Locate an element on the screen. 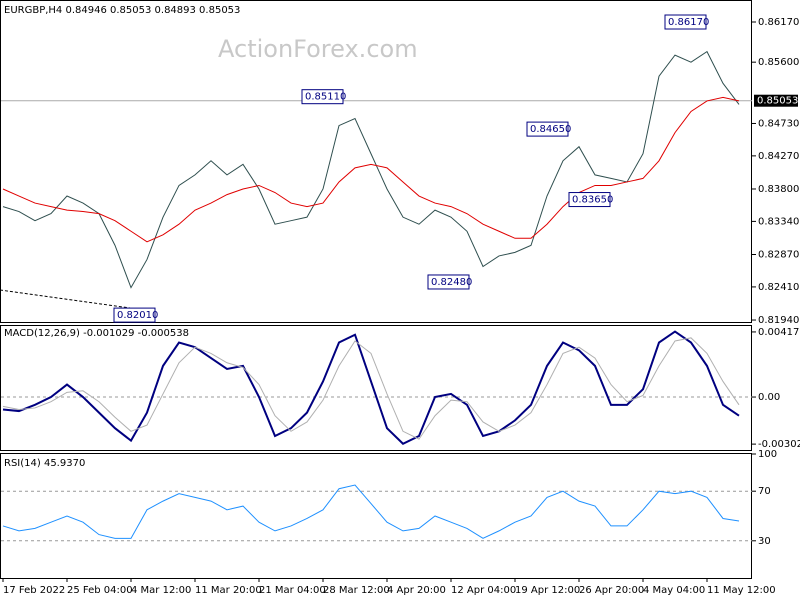  last-price-label: 0.85053 is located at coordinates (777, 101).